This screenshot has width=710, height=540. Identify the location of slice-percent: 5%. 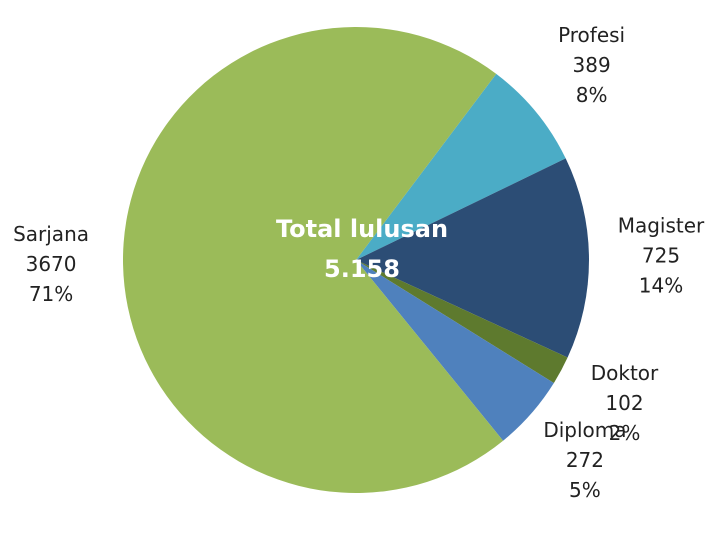
(585, 490).